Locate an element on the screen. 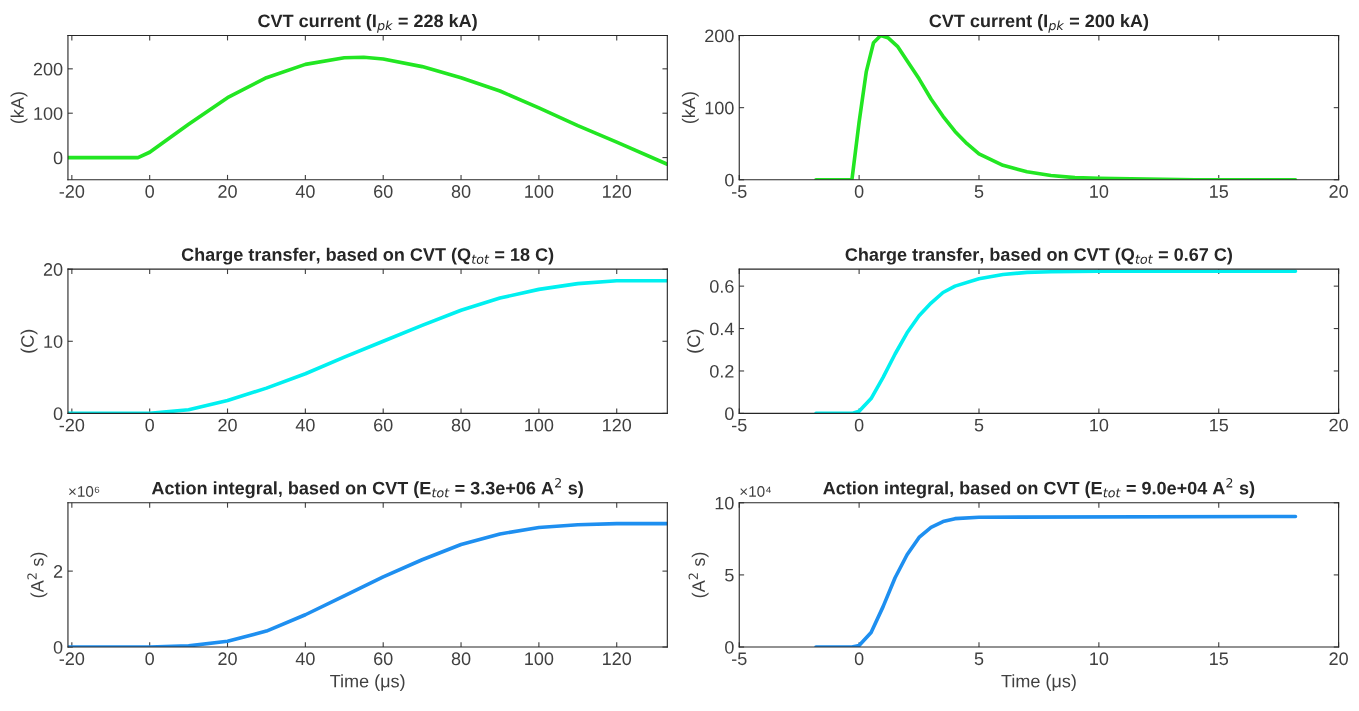 This screenshot has height=711, width=1359. chart-title: CVT current (I$_{pk}$ = 200 kA) is located at coordinates (1039, 23).